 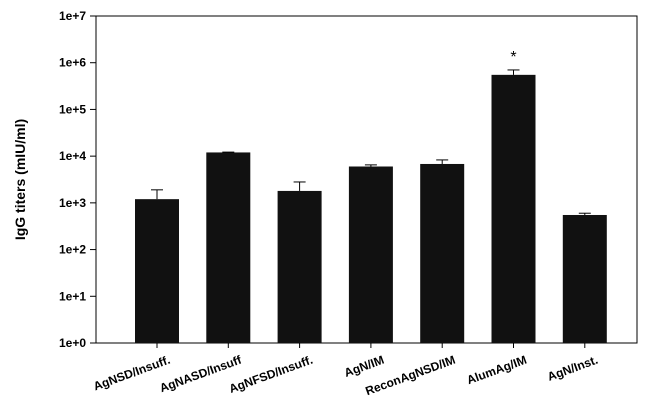 I want to click on y-tick-label: 1e+2, so click(x=72, y=250).